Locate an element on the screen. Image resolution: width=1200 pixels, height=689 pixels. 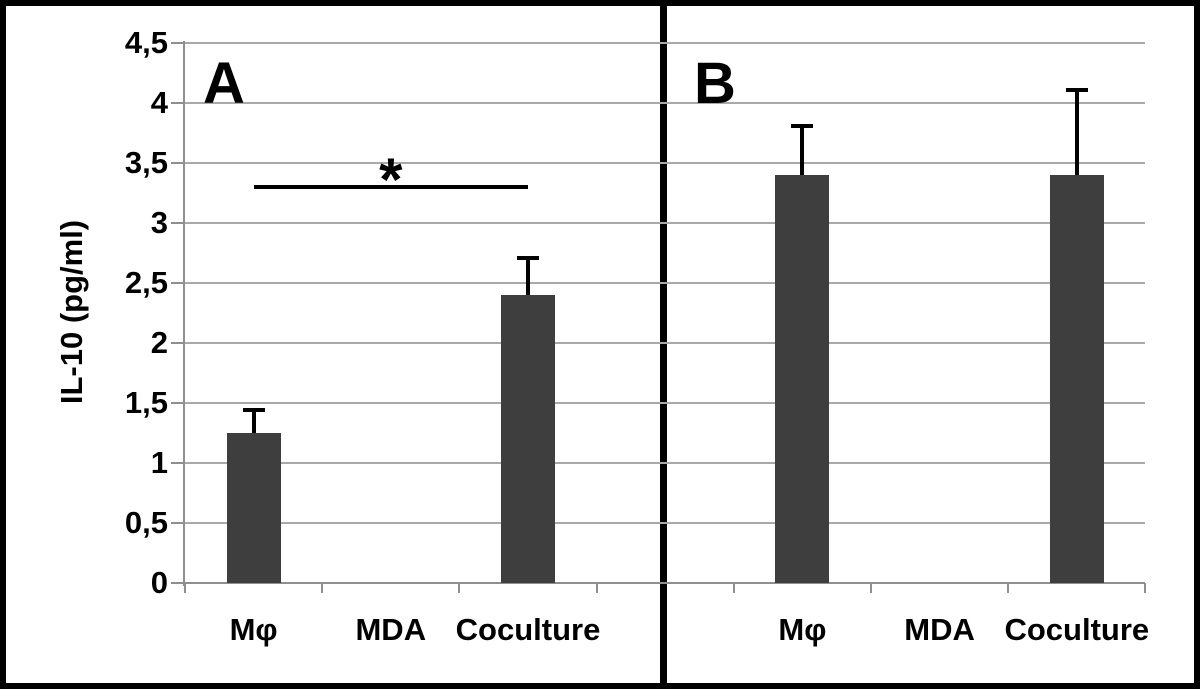
y-tick-label: 1,5 is located at coordinates (146, 402).